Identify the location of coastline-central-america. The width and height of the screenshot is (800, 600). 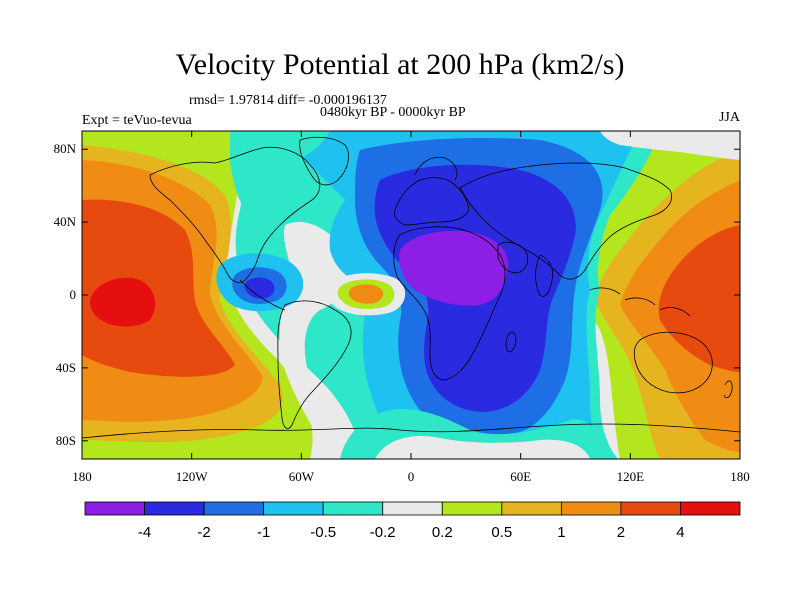
(262, 295).